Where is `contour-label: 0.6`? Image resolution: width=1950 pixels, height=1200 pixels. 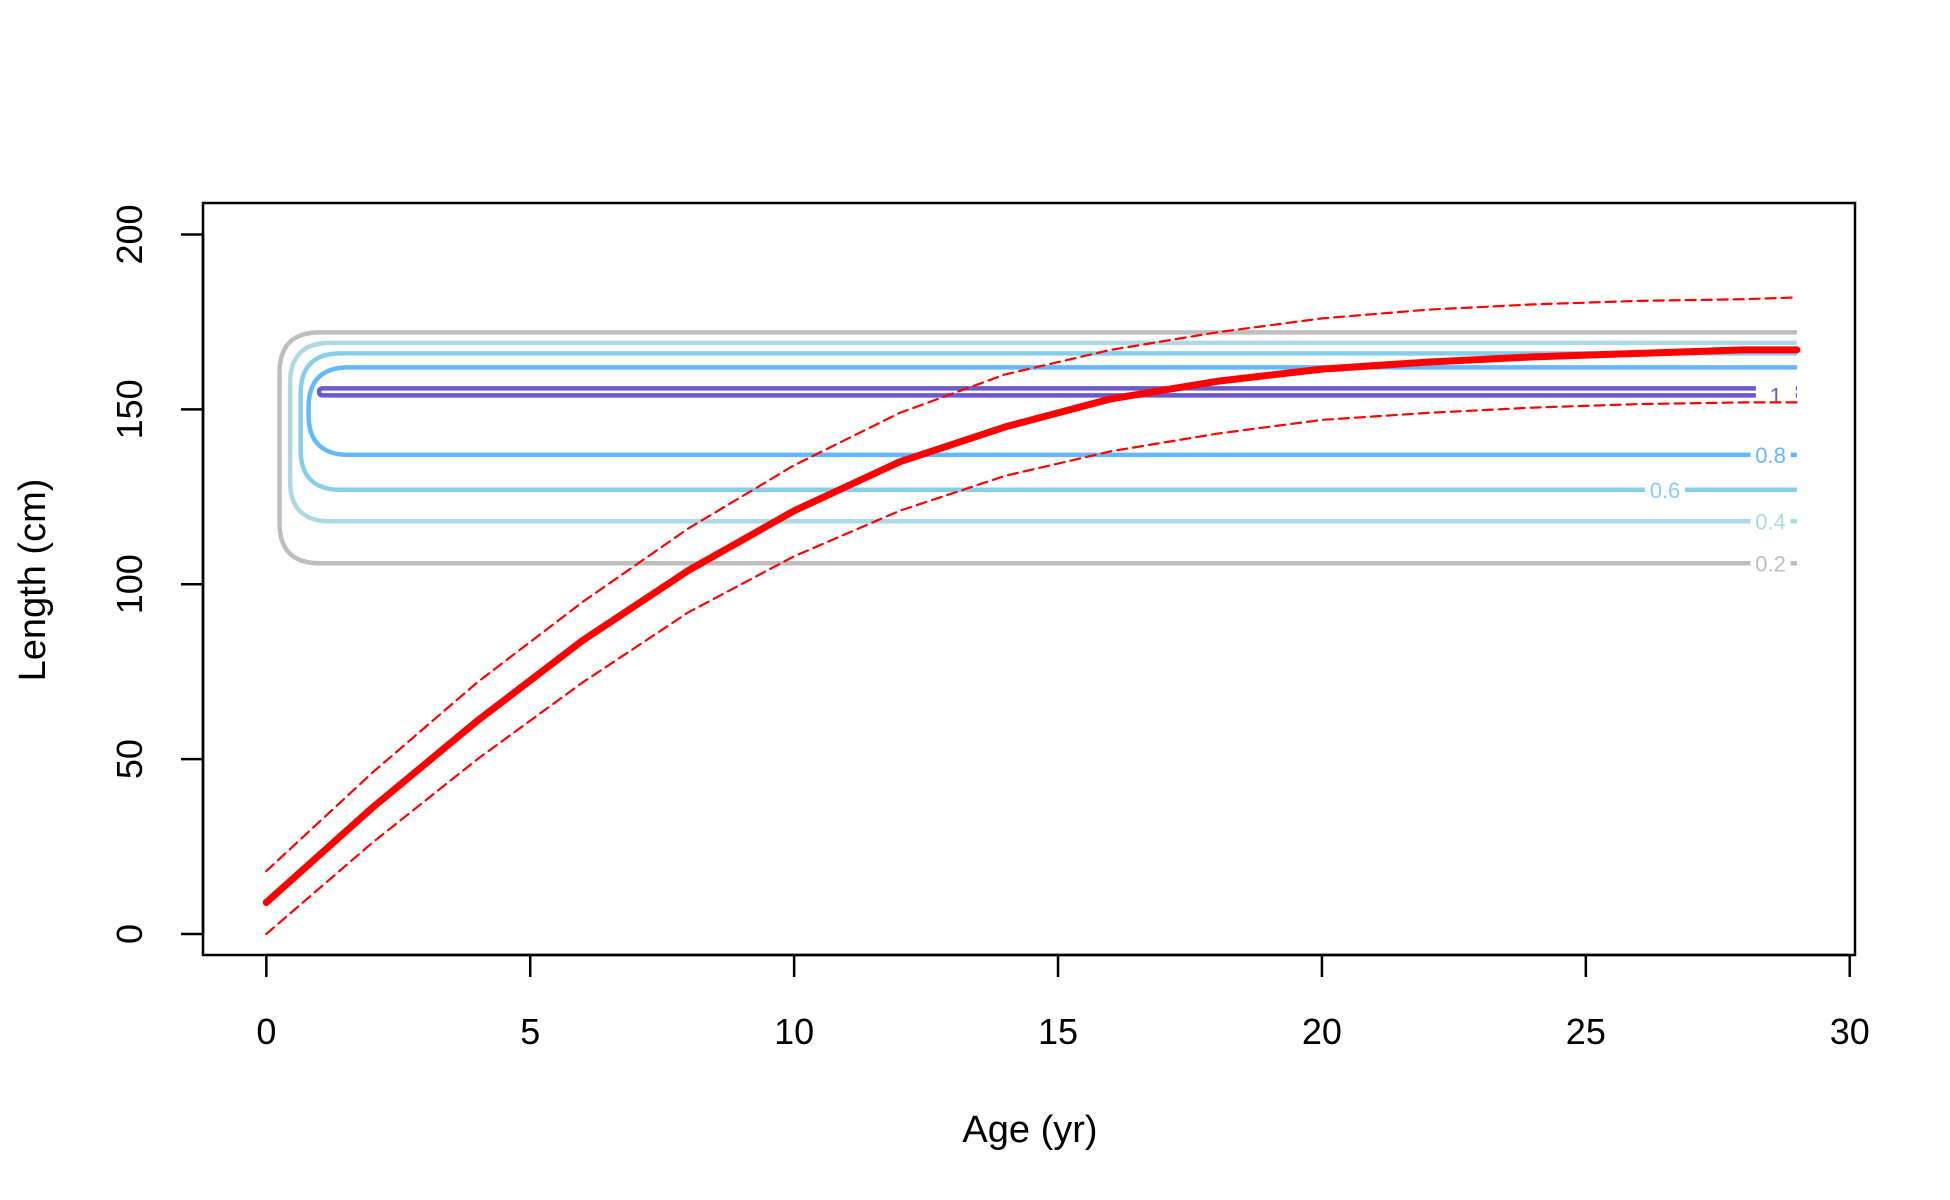
contour-label: 0.6 is located at coordinates (1665, 490).